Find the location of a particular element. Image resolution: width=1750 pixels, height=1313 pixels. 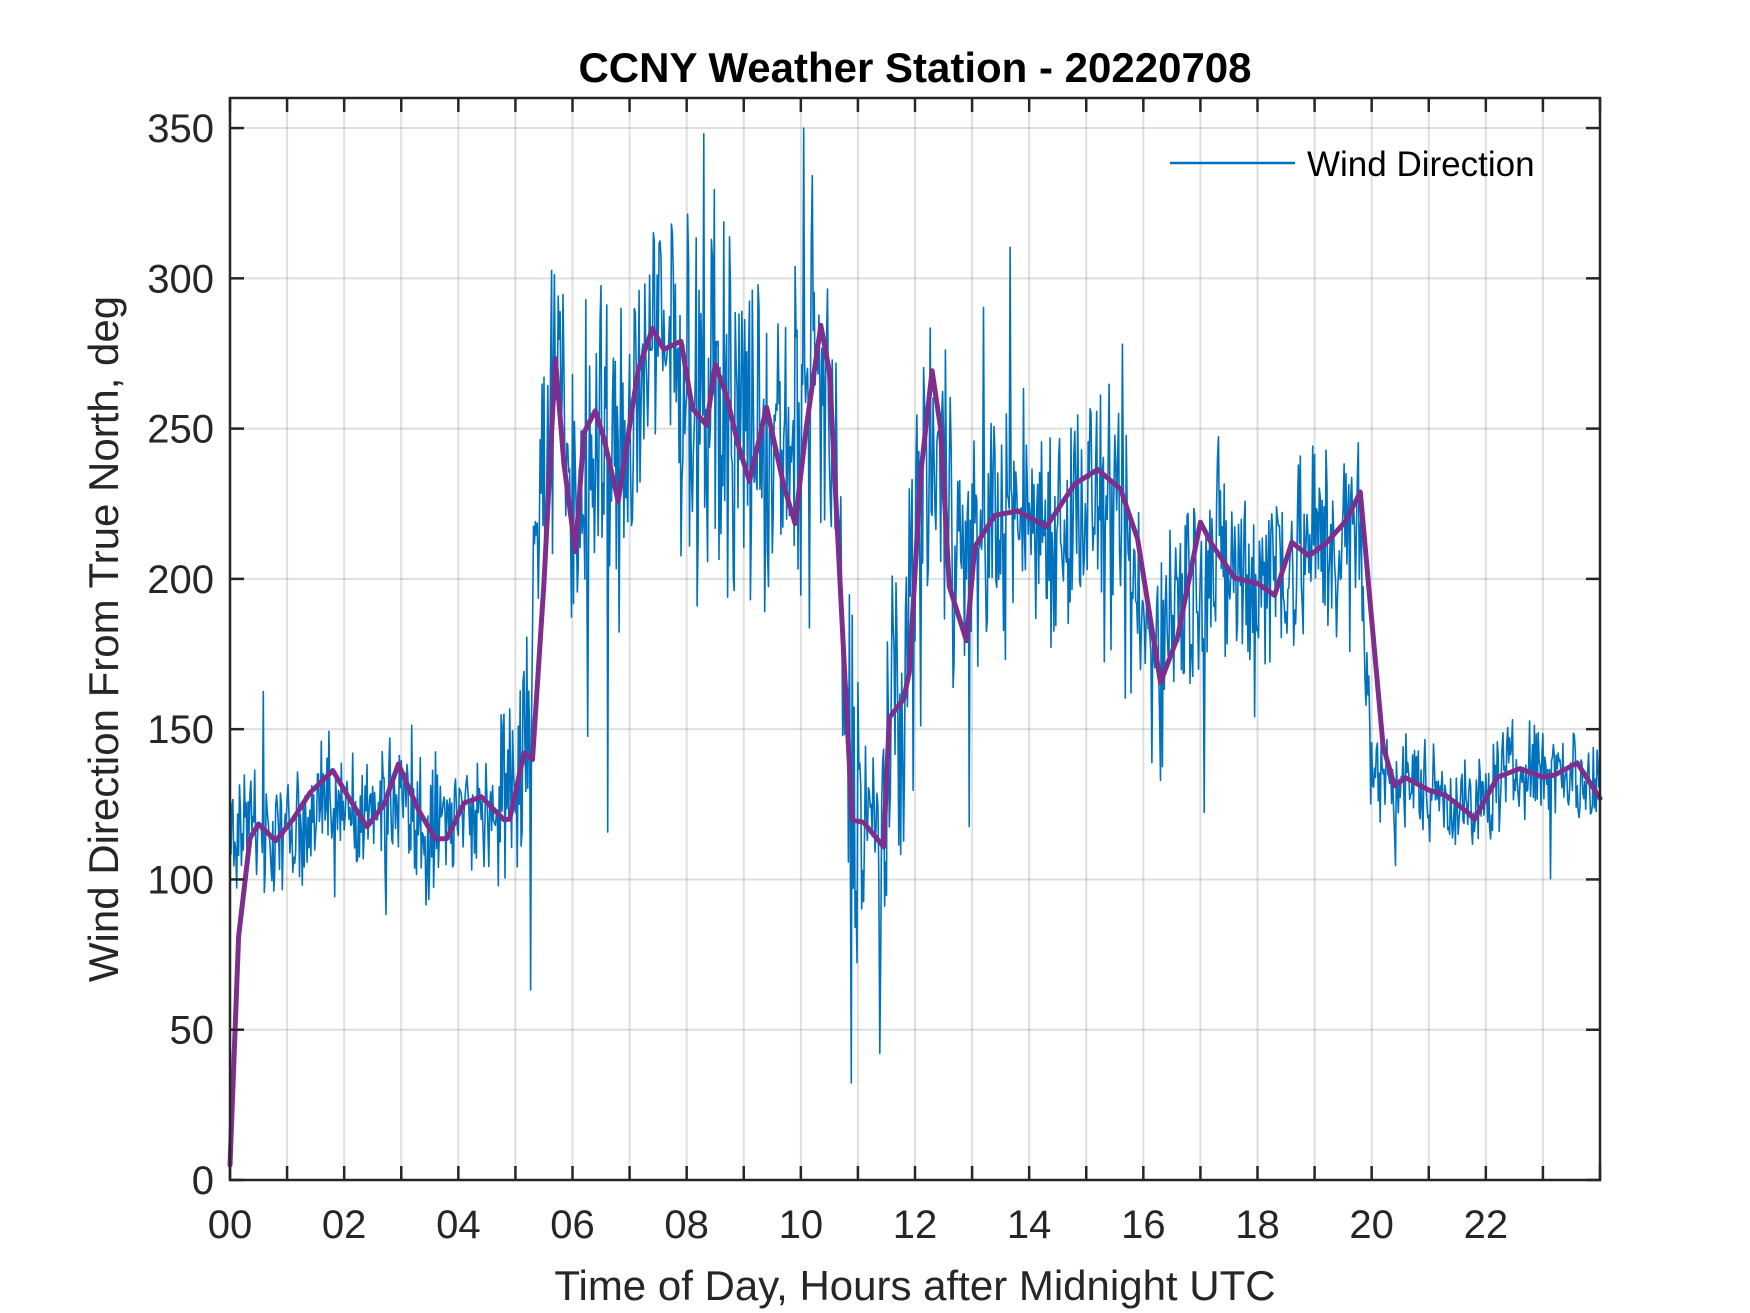

chart-title: CCNY Weather Station - 20220708 is located at coordinates (914, 67).